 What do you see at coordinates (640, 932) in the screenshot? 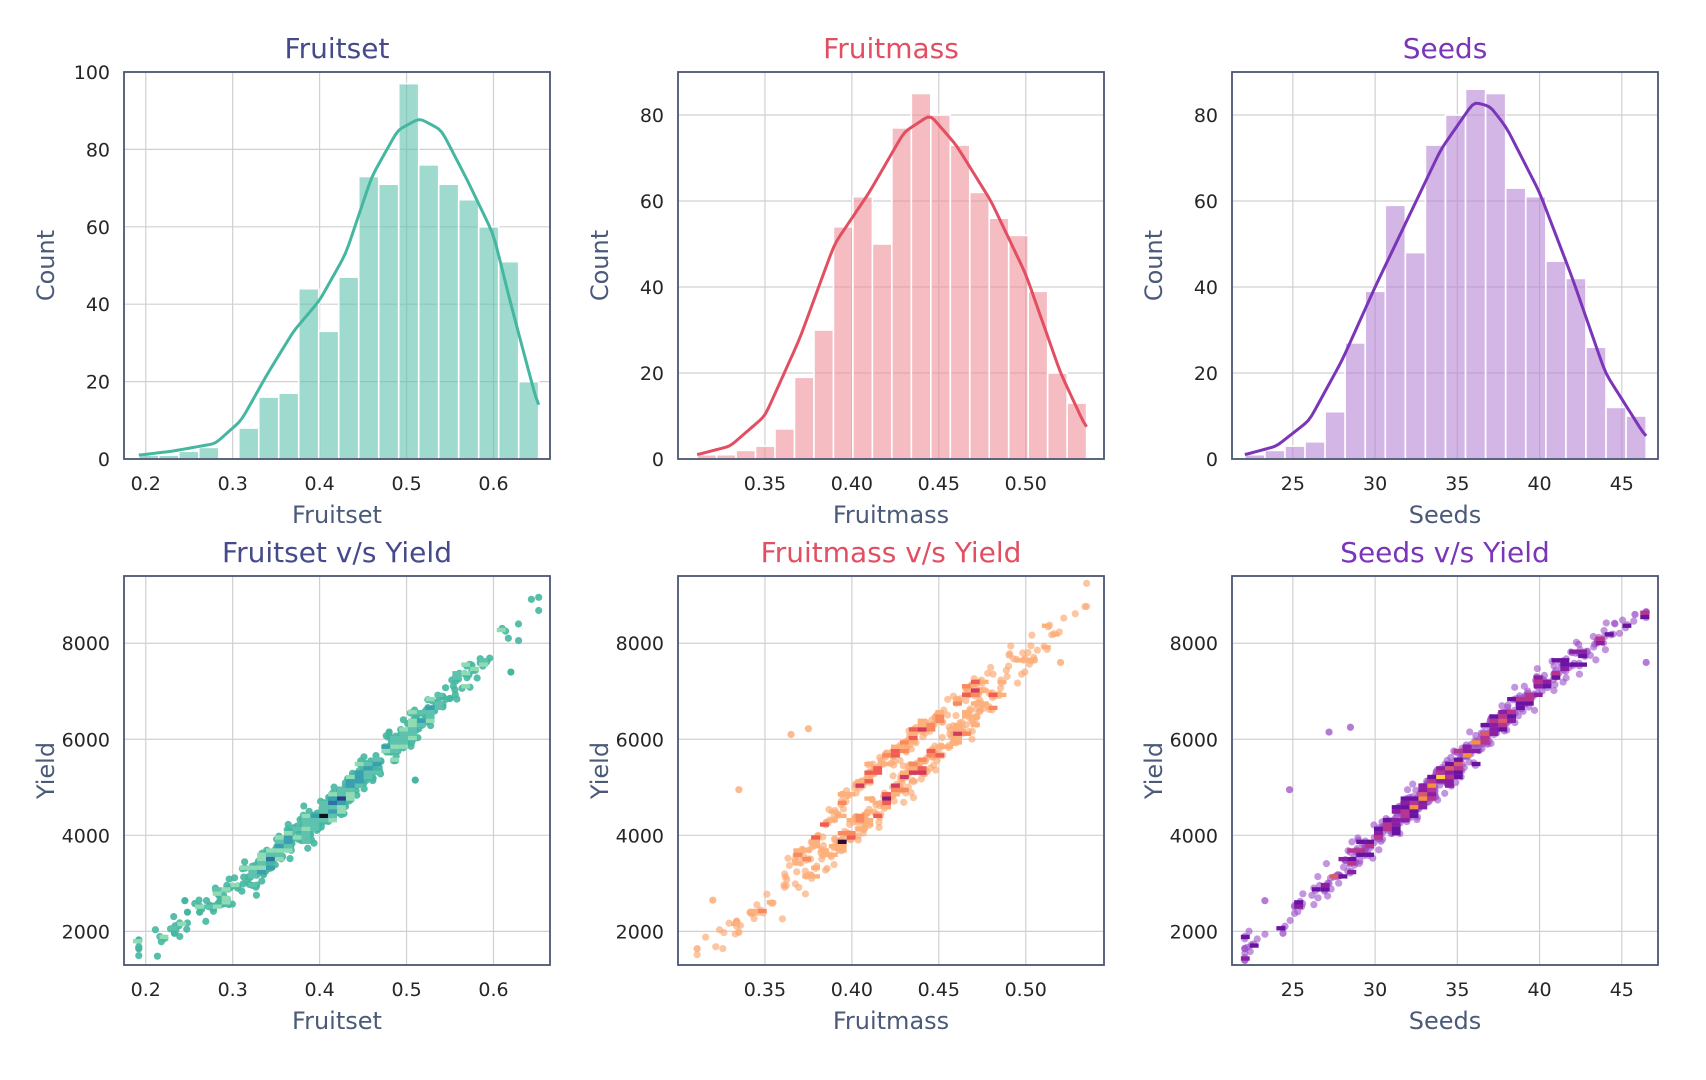
I see `y-tick-label: 2000` at bounding box center [640, 932].